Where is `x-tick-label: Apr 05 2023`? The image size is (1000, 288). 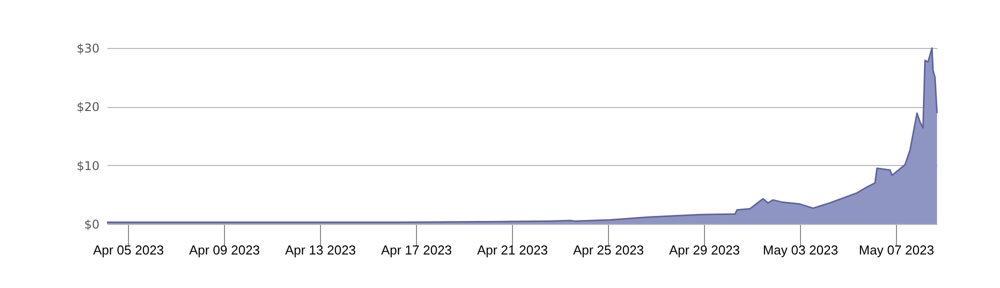 x-tick-label: Apr 05 2023 is located at coordinates (128, 250).